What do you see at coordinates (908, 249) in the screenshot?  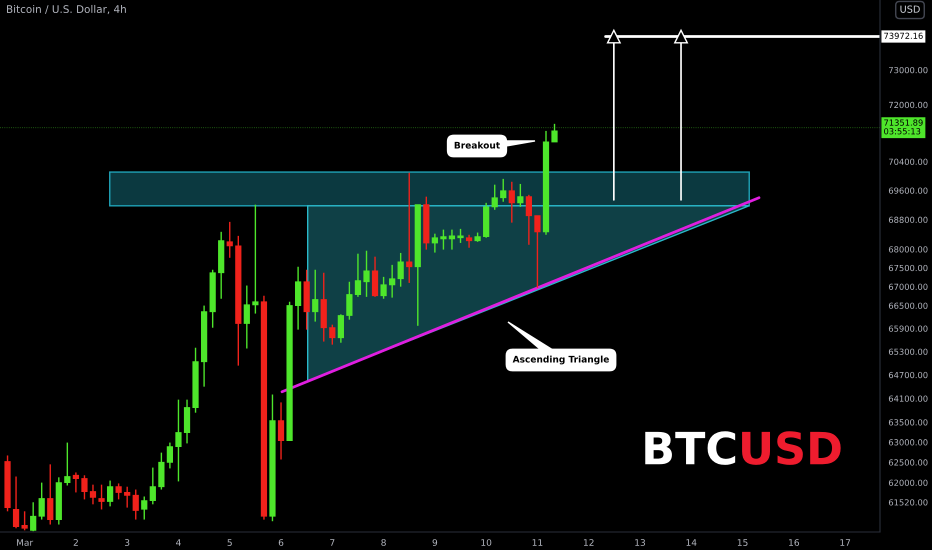 I see `y-tick-label: 68000.00` at bounding box center [908, 249].